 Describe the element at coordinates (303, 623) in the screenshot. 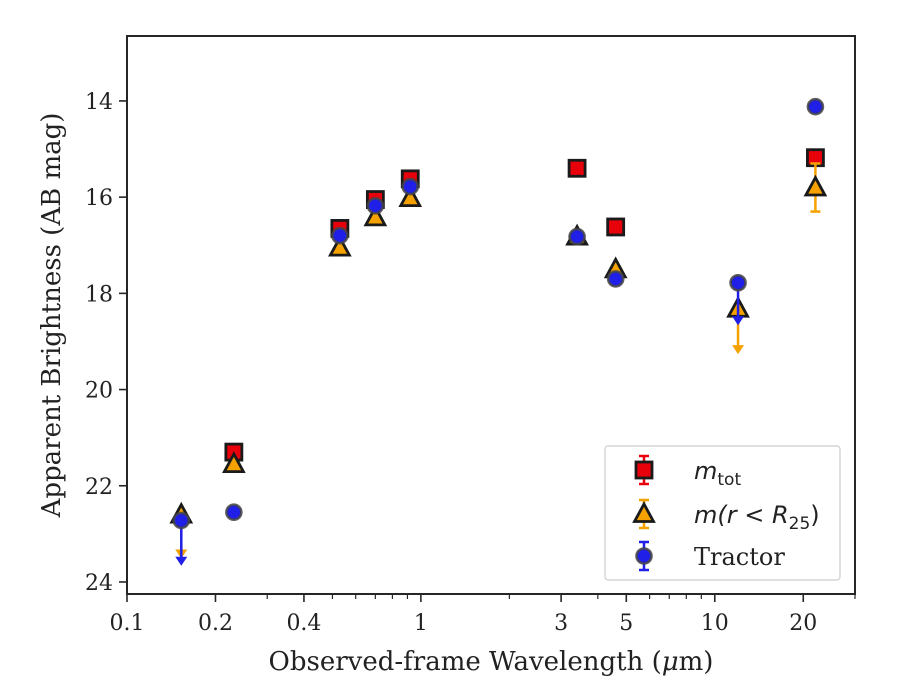

I see `x-tick-label-2: 0.4` at that location.